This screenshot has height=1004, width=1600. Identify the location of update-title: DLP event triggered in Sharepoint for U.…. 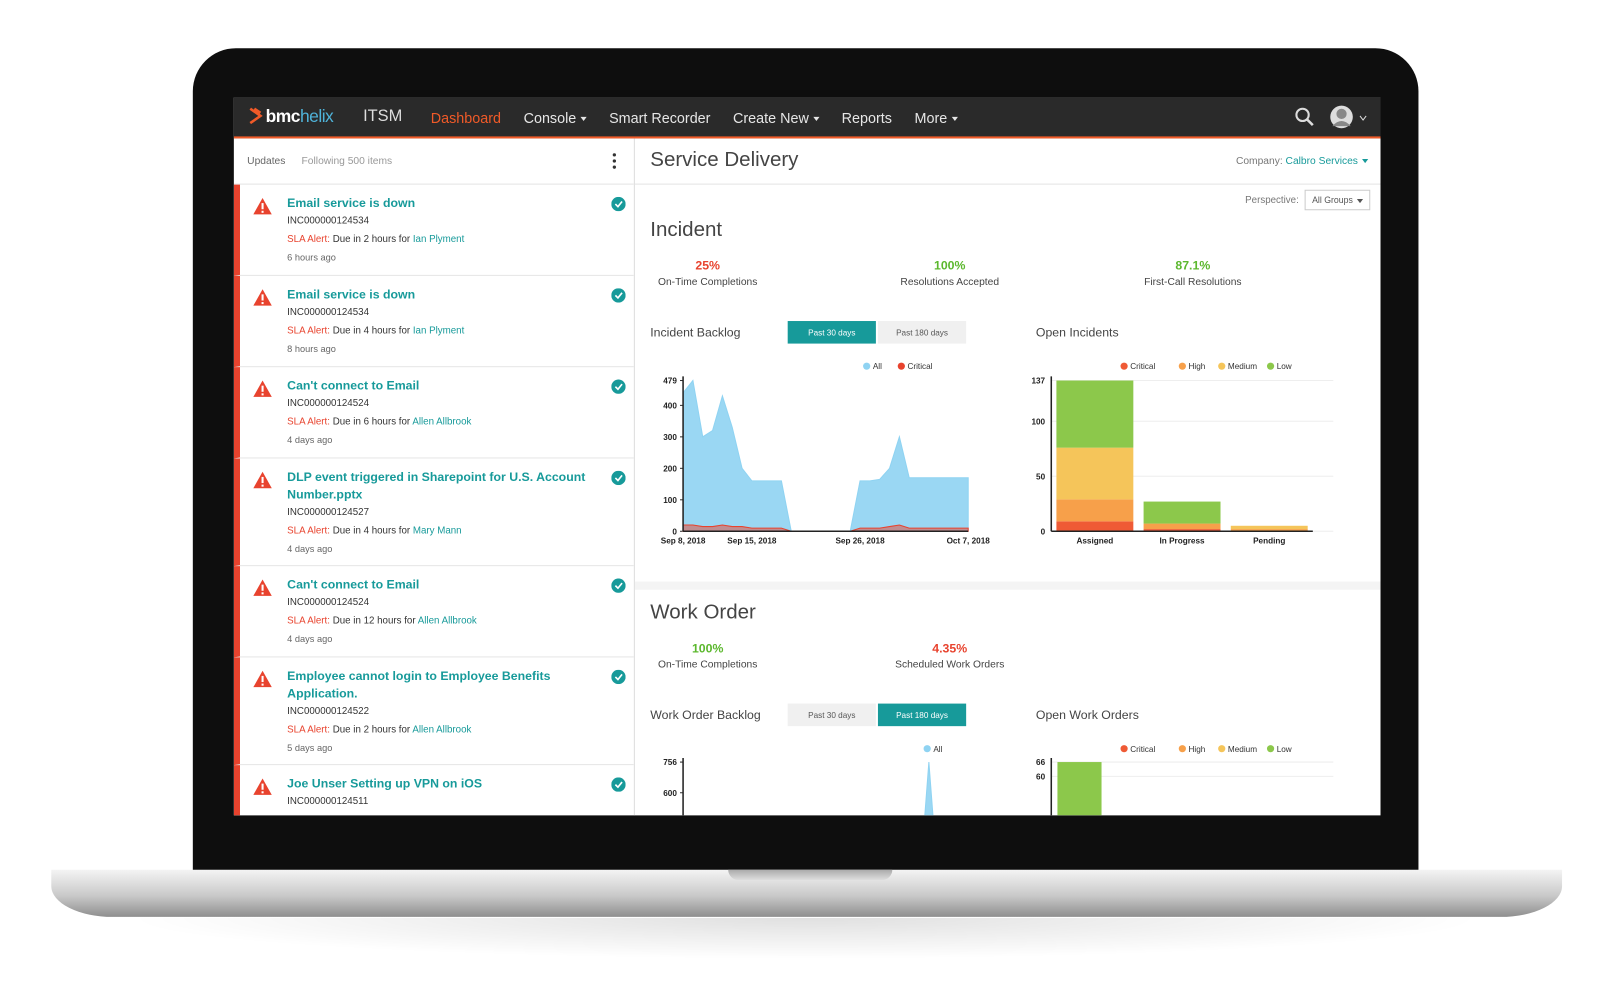
(436, 485).